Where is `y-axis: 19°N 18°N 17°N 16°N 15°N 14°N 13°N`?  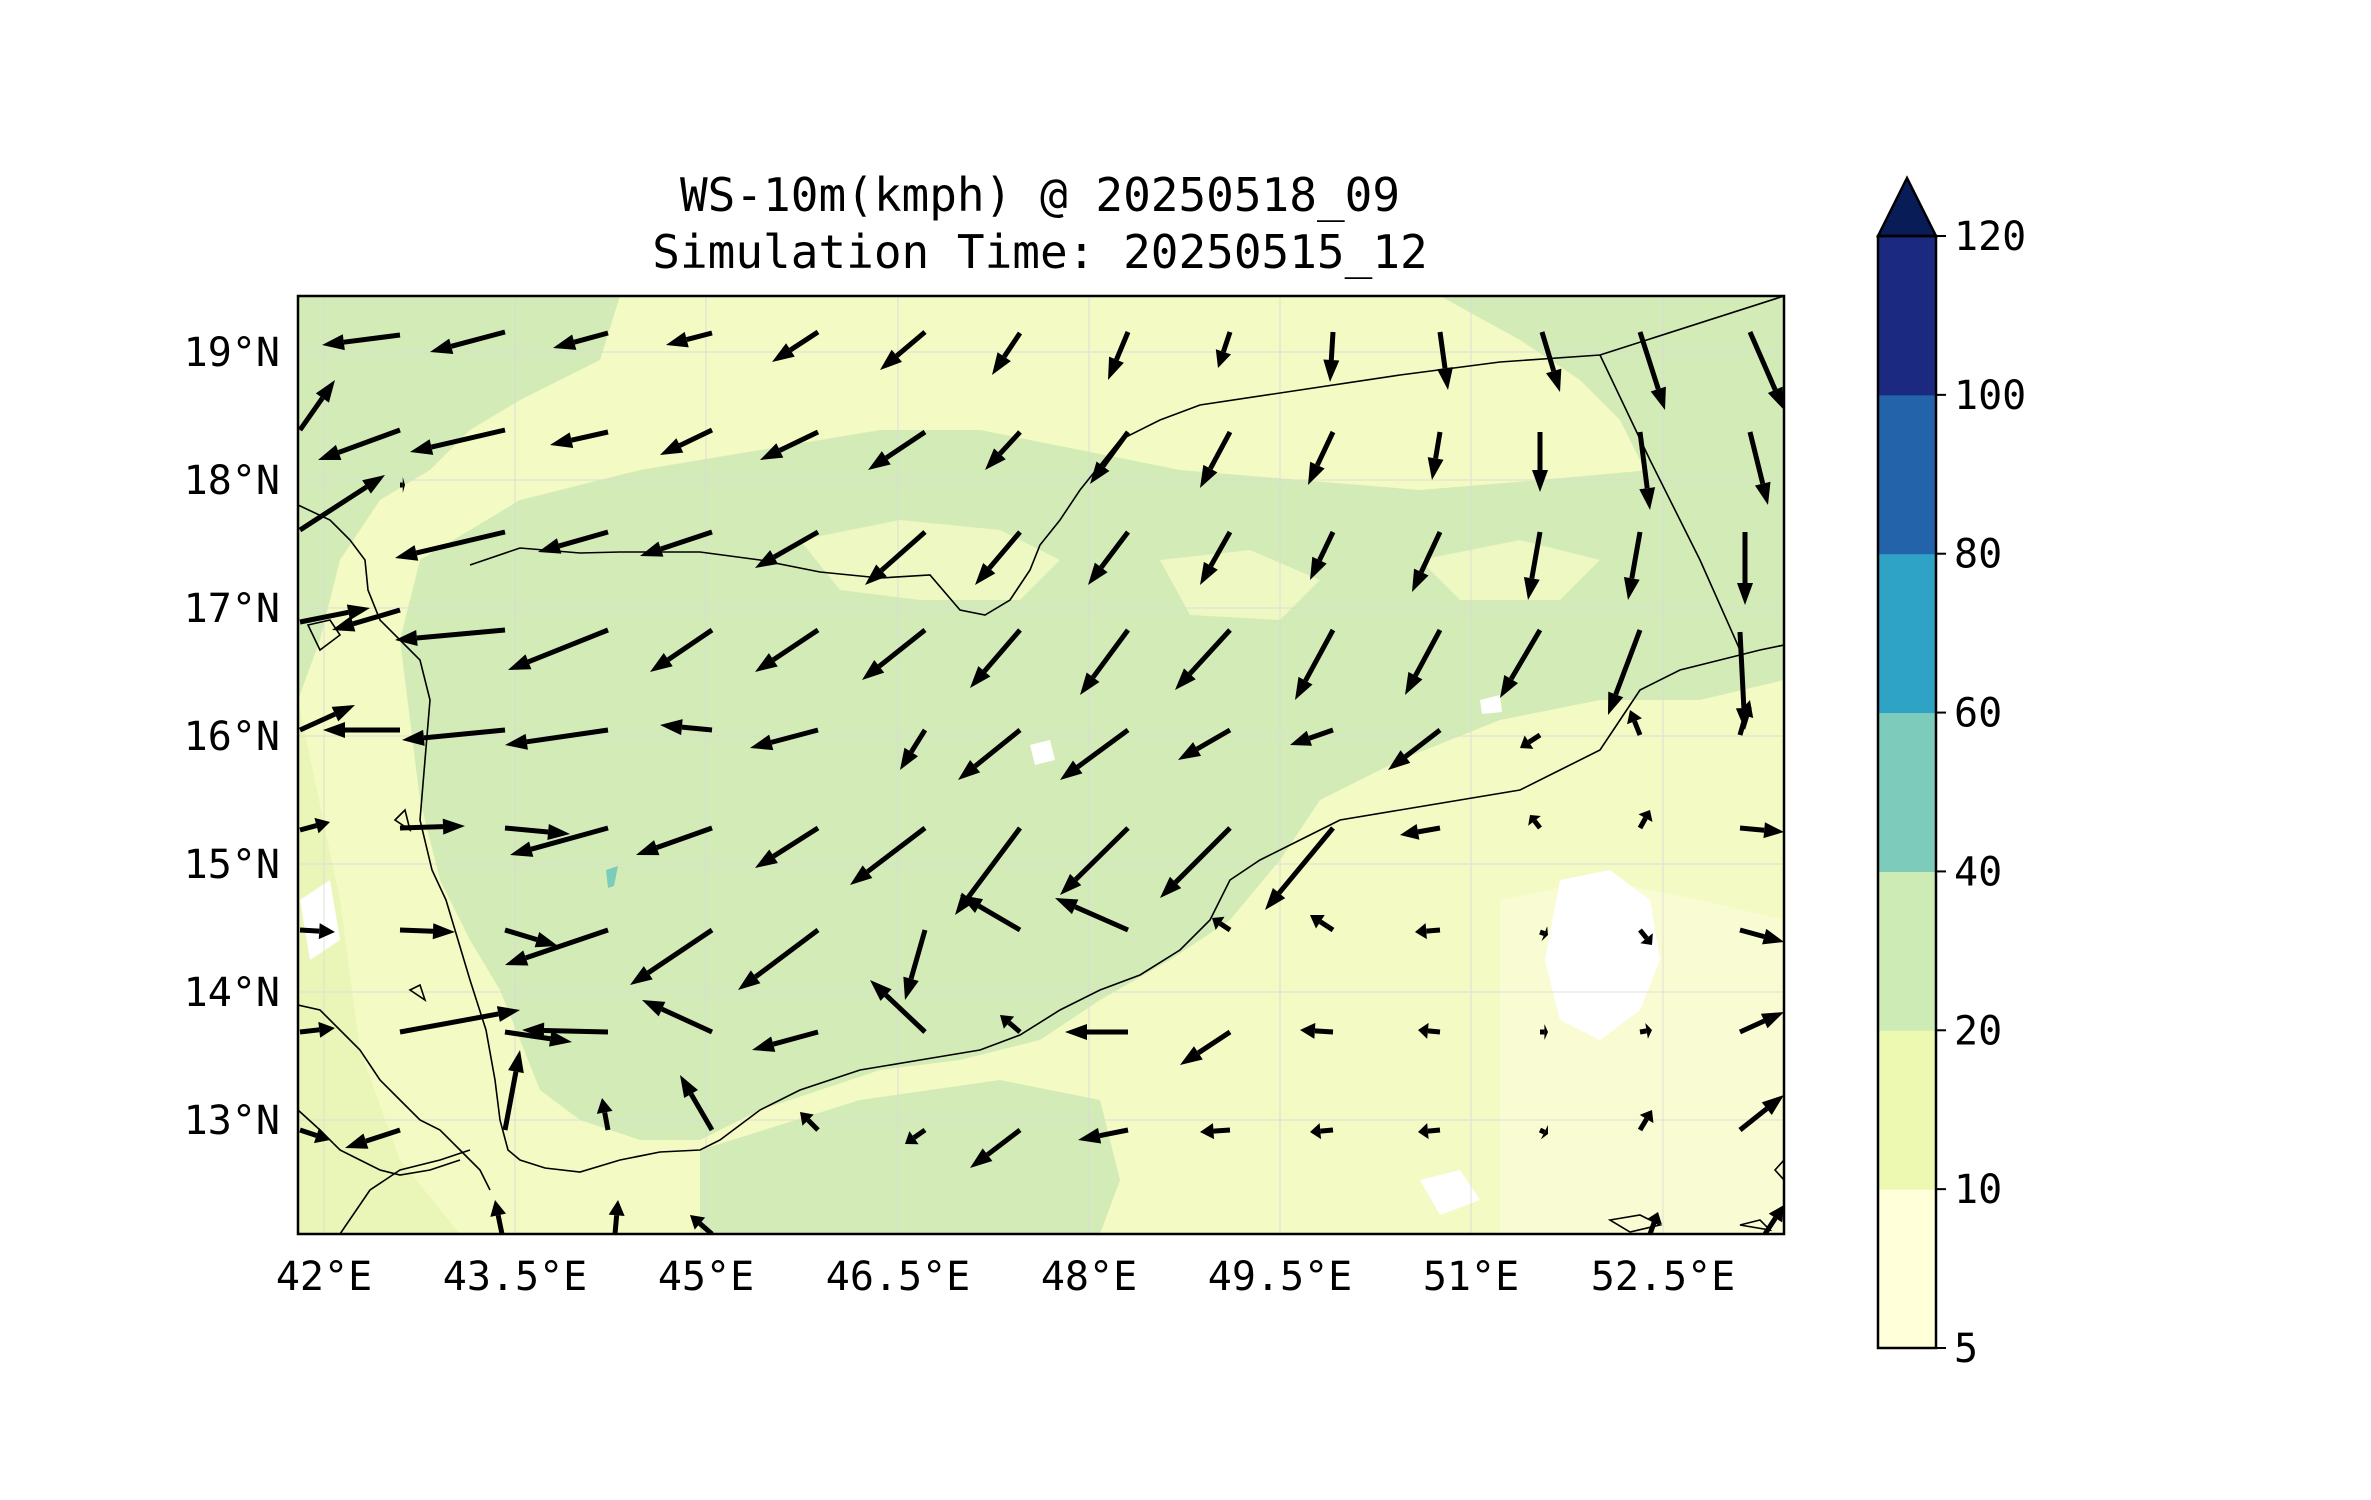 y-axis: 19°N 18°N 17°N 16°N 15°N 14°N 13°N is located at coordinates (232, 737).